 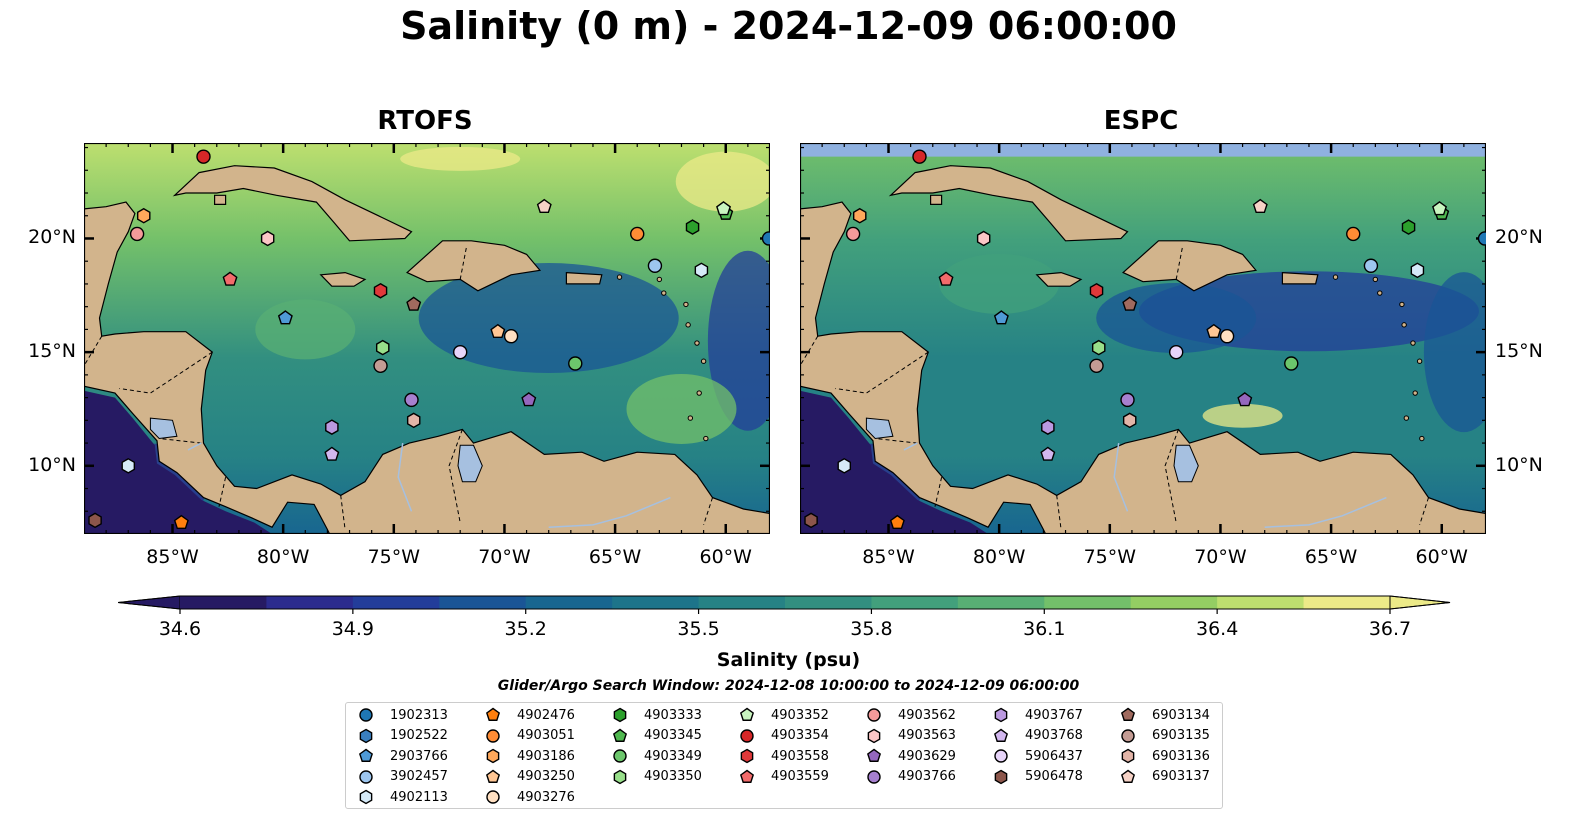 I want to click on land-jamaica, so click(x=1059, y=279).